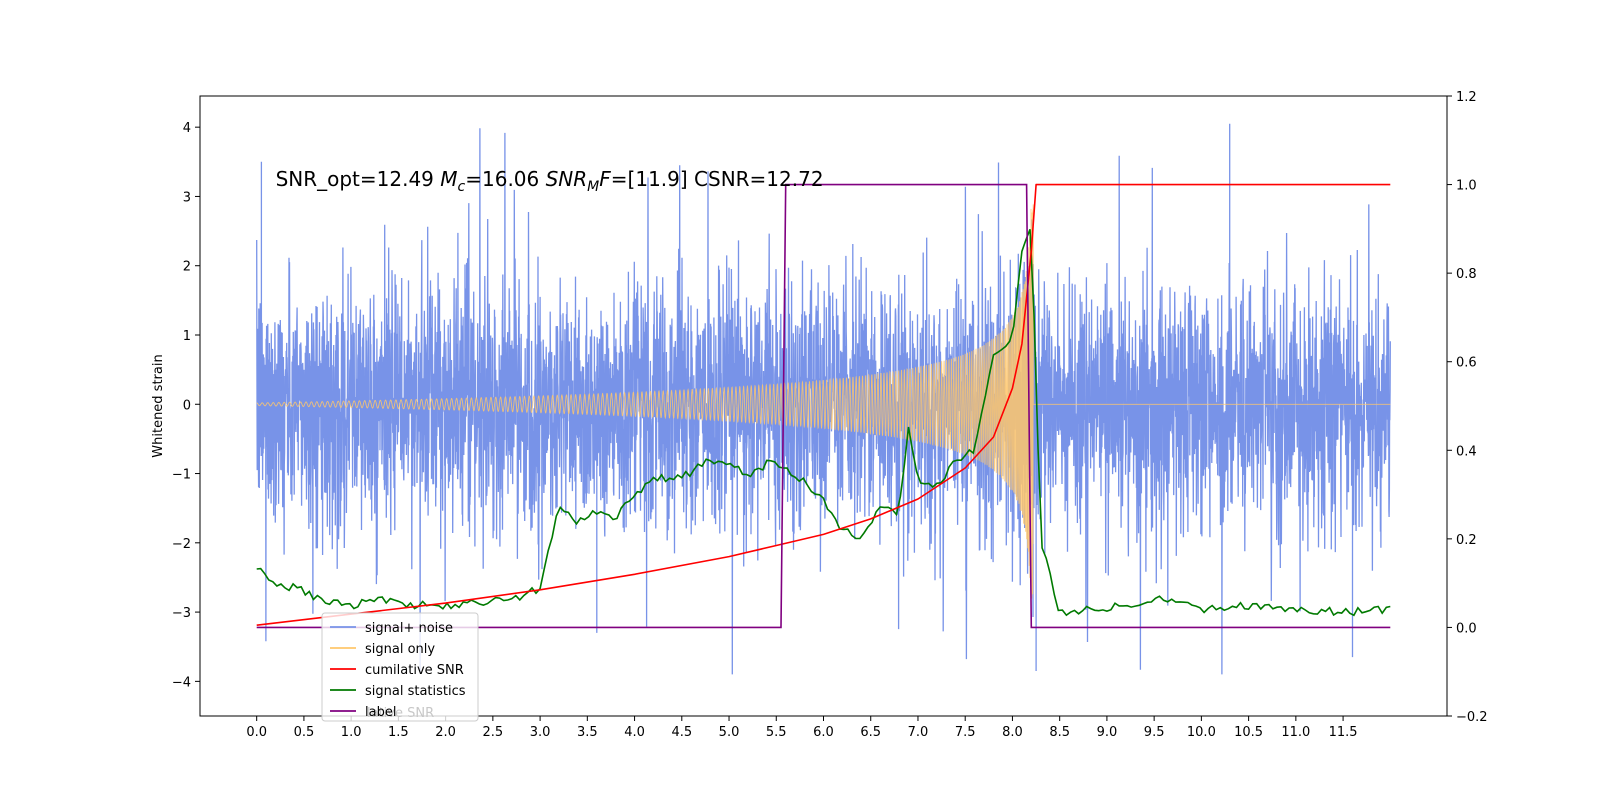  What do you see at coordinates (1248, 732) in the screenshot?
I see `x-tick-label: 10.5` at bounding box center [1248, 732].